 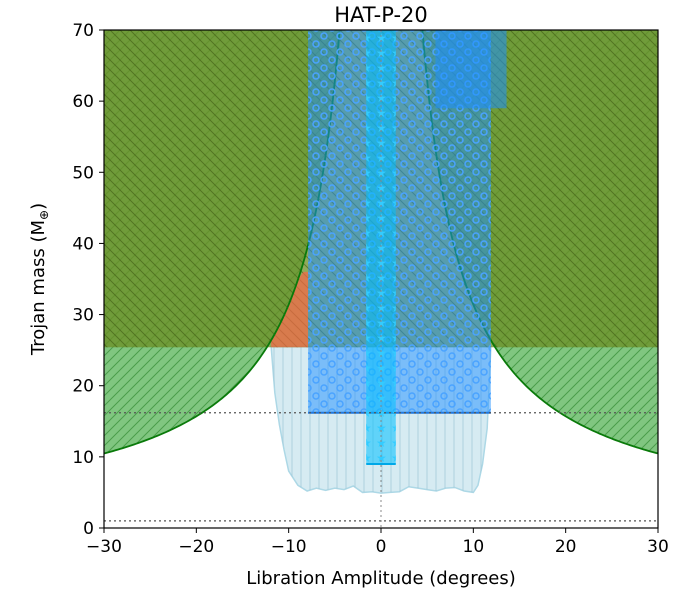 What do you see at coordinates (381, 547) in the screenshot?
I see `x-tick-label: 0` at bounding box center [381, 547].